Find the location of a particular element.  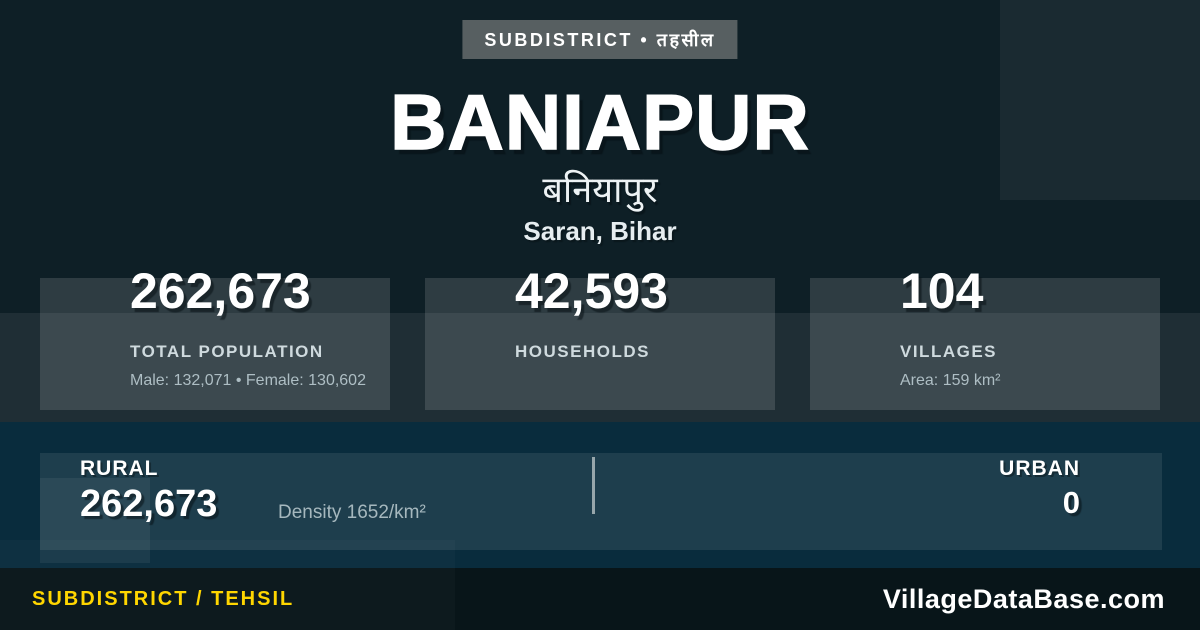

footer-entity-type: SUBDISTRICT / TEHSIL is located at coordinates (163, 598).